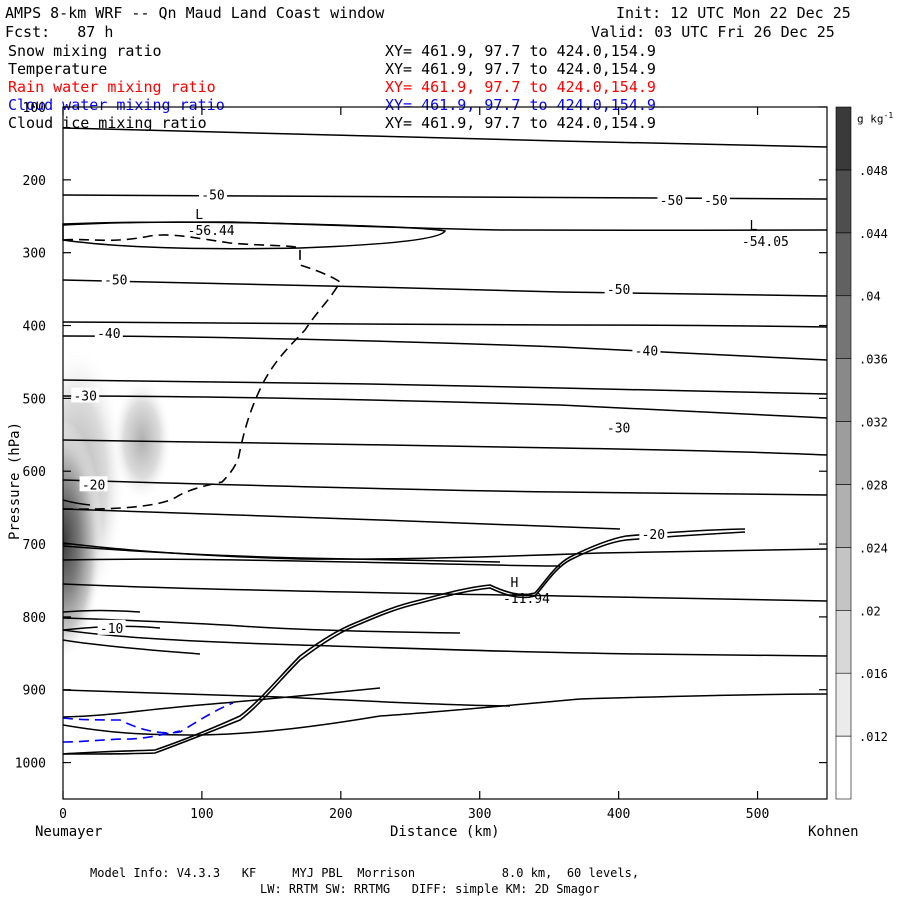 The width and height of the screenshot is (900, 900). Describe the element at coordinates (85, 51) in the screenshot. I see `field-name: Snow mixing ratio` at that location.